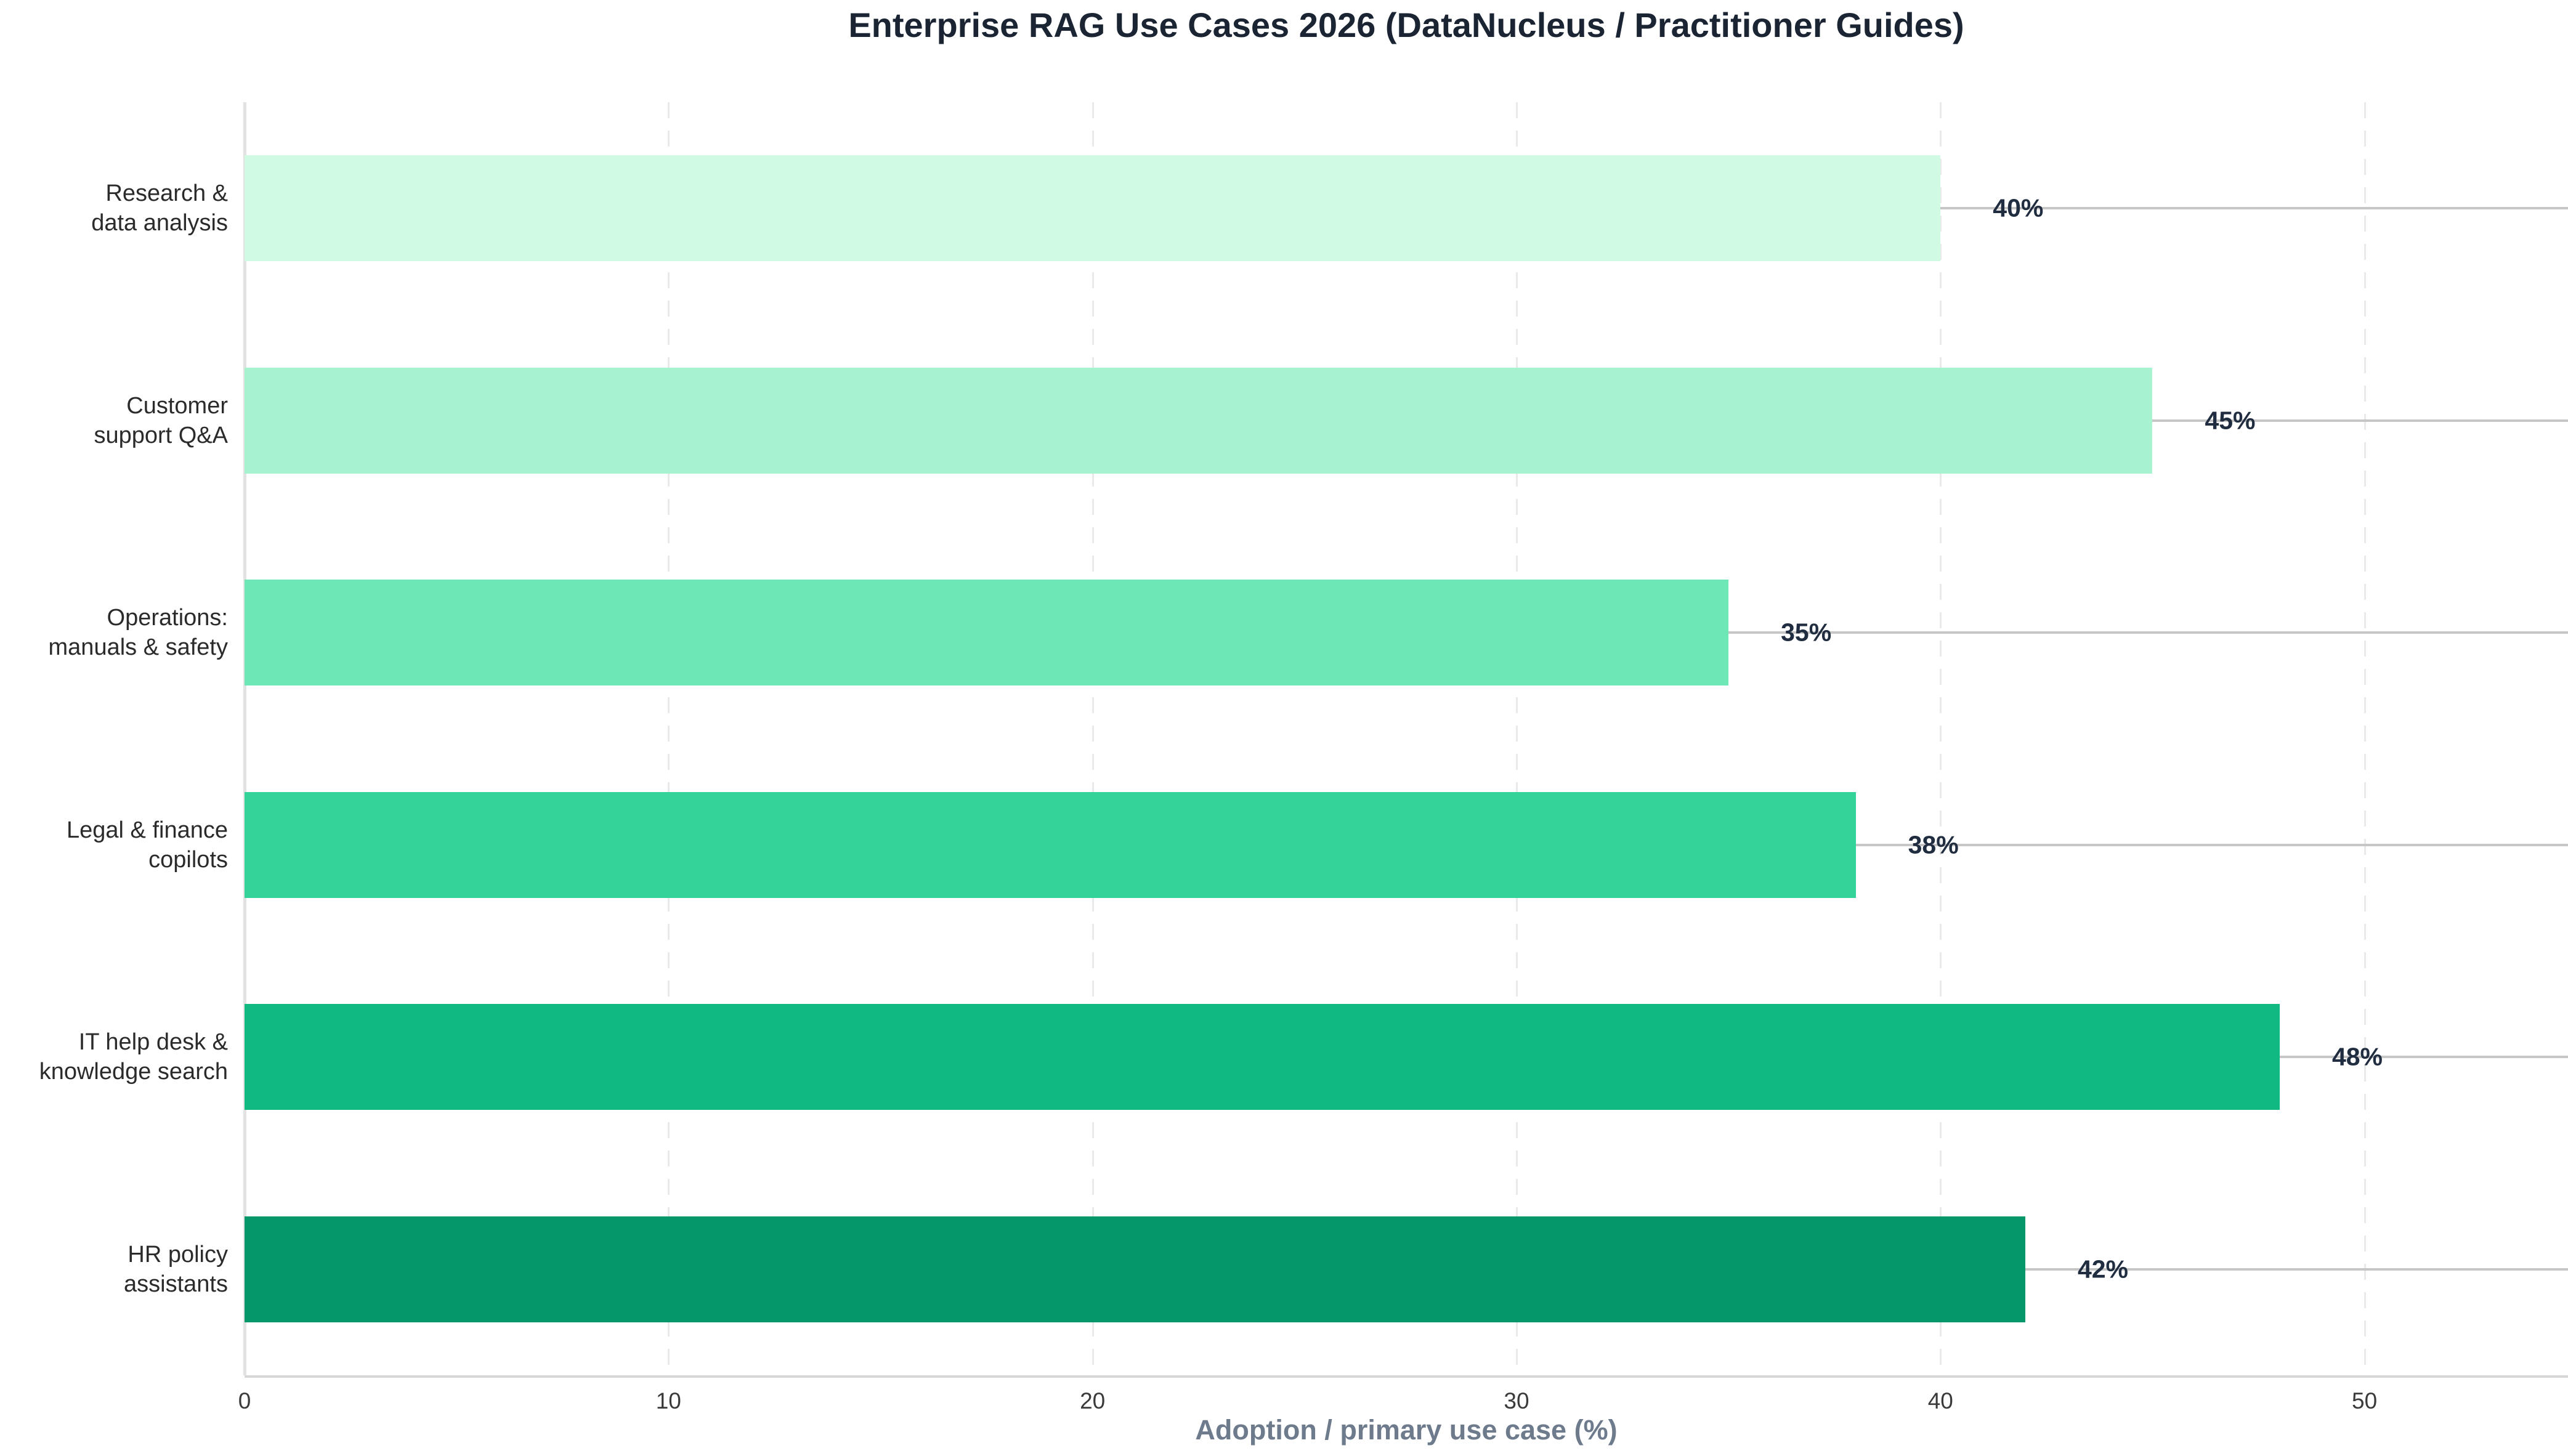  I want to click on category-label: Legal & finance copilots, so click(147, 845).